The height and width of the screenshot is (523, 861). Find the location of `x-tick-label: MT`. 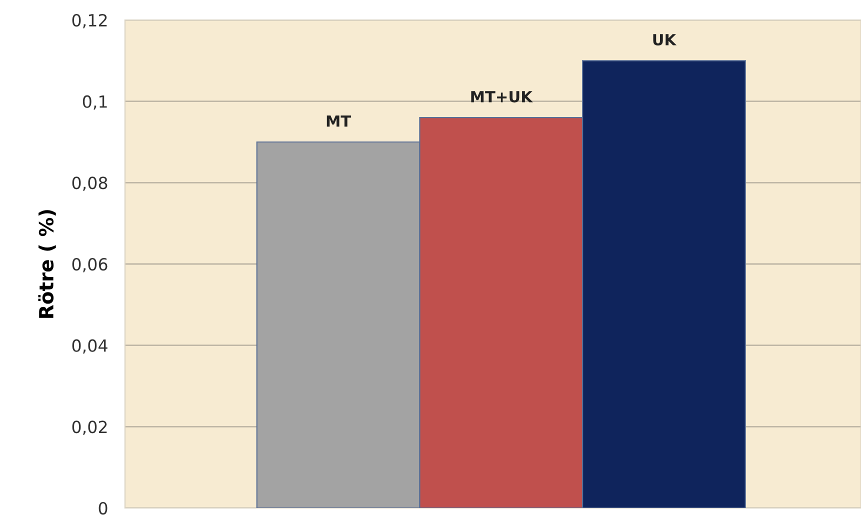

x-tick-label: MT is located at coordinates (339, 121).